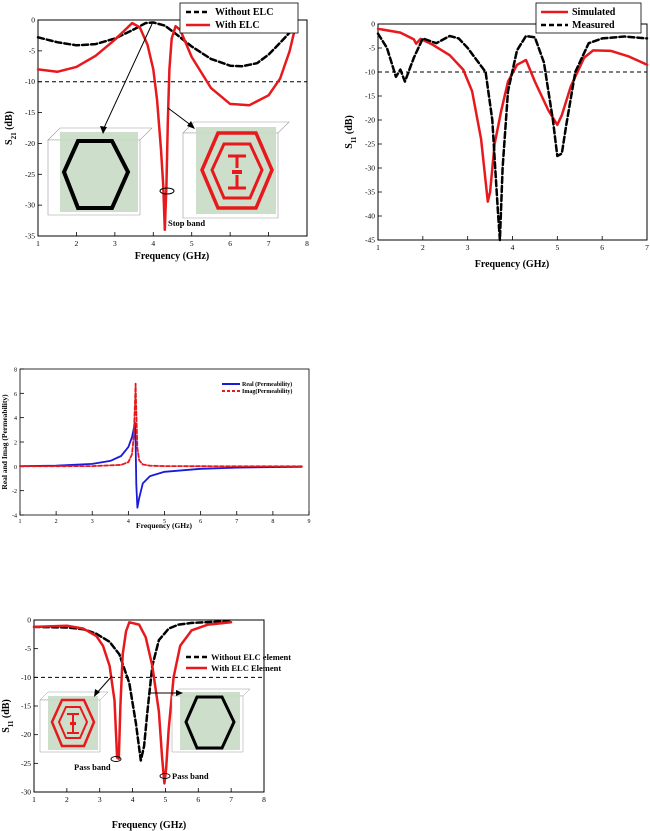  What do you see at coordinates (594, 12) in the screenshot?
I see `legend-label-simulated: Simulated` at bounding box center [594, 12].